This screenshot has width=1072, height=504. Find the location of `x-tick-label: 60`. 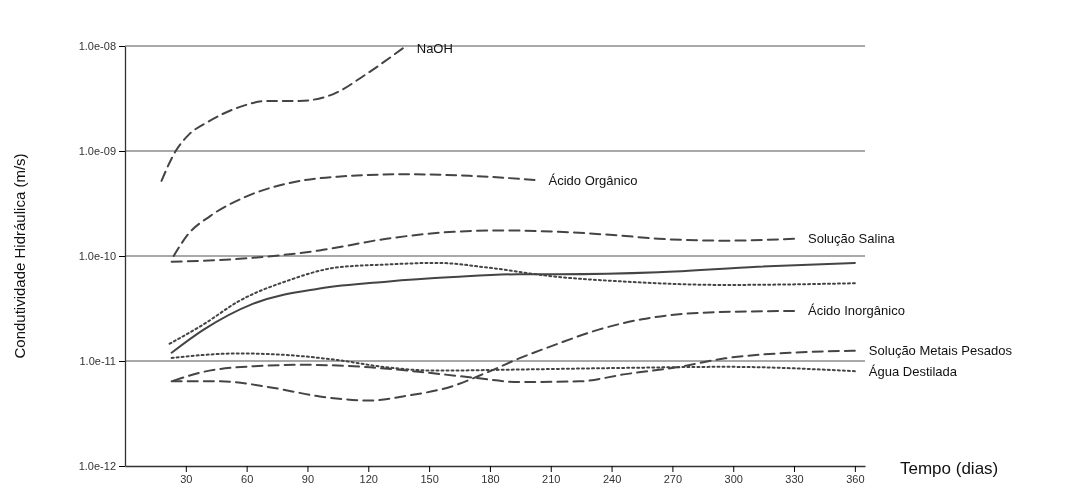

x-tick-label: 60 is located at coordinates (247, 478).